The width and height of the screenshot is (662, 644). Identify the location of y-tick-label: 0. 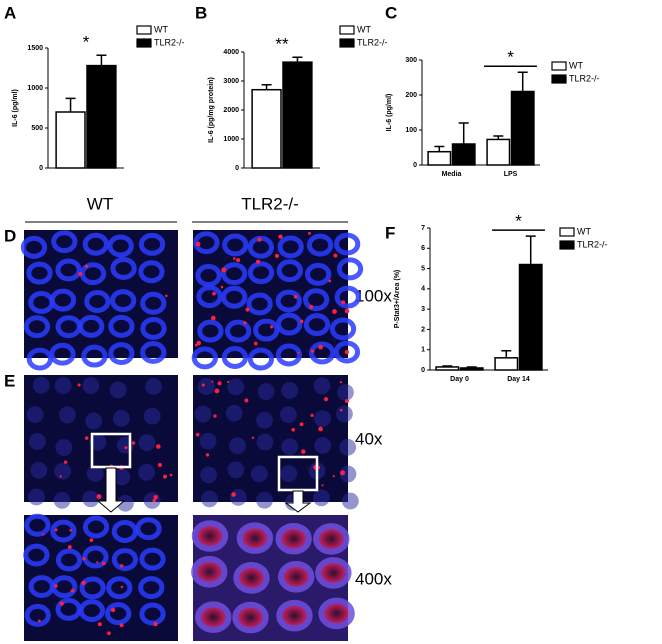
(41, 168).